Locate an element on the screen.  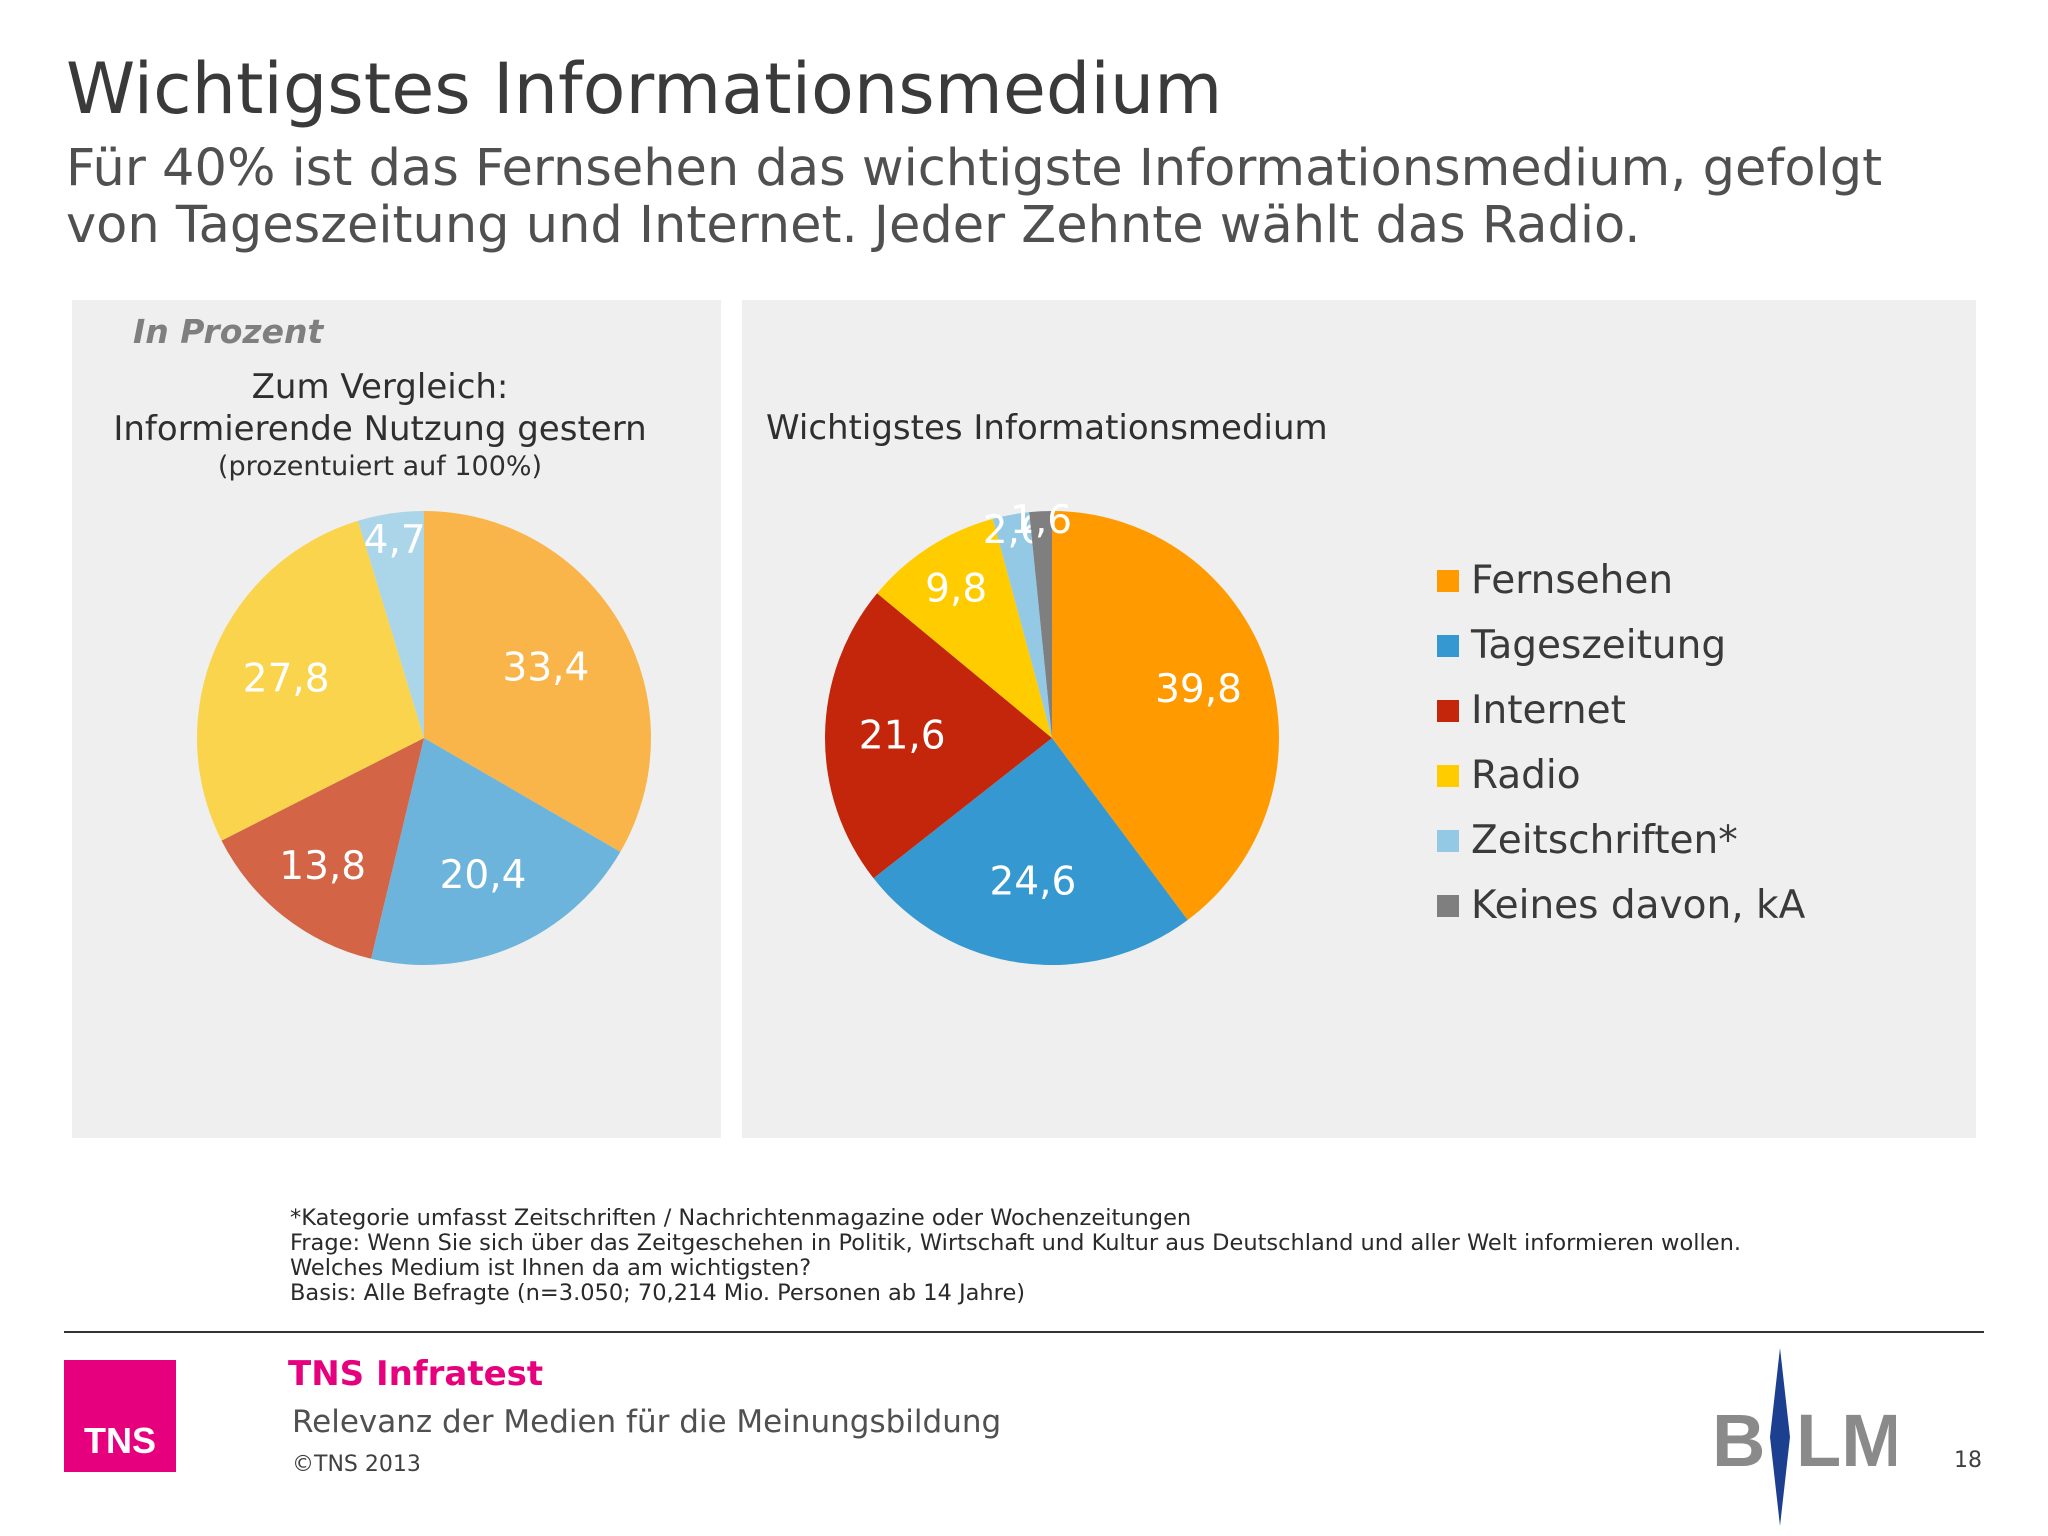
data-label: 9,8 is located at coordinates (956, 589).